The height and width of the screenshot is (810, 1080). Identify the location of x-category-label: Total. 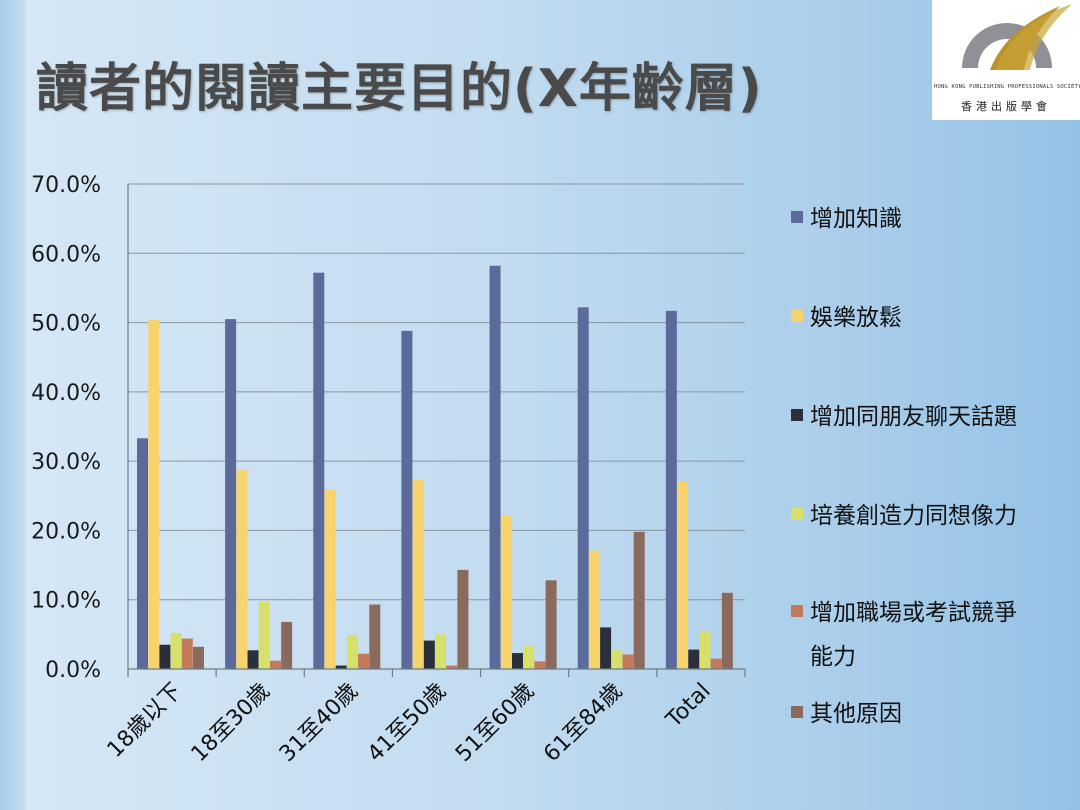
(688, 706).